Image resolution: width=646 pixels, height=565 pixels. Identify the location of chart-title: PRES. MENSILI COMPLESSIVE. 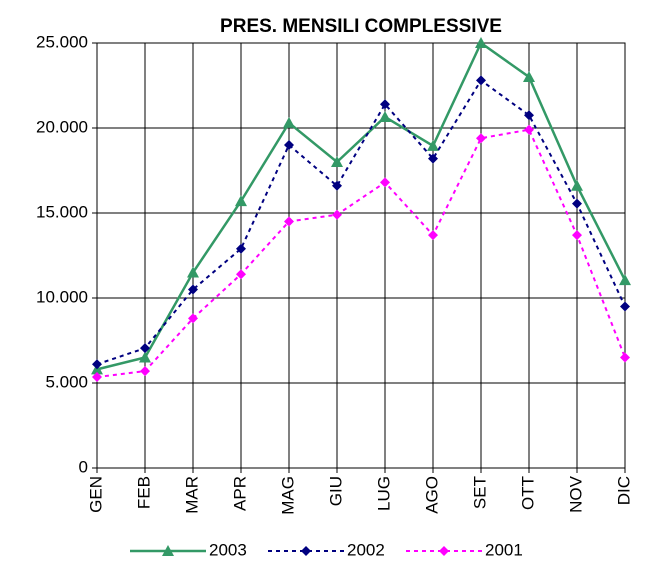
(361, 26).